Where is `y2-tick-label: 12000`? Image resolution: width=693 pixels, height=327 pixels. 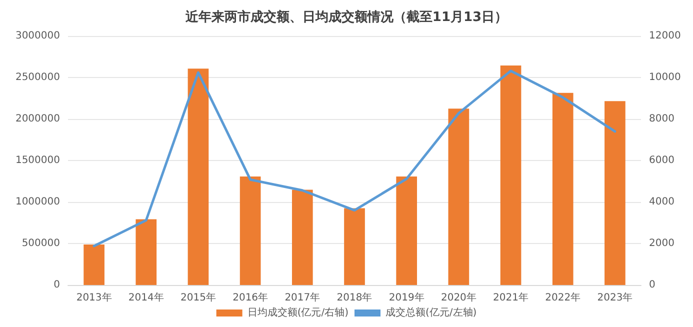
y2-tick-label: 12000 is located at coordinates (665, 36).